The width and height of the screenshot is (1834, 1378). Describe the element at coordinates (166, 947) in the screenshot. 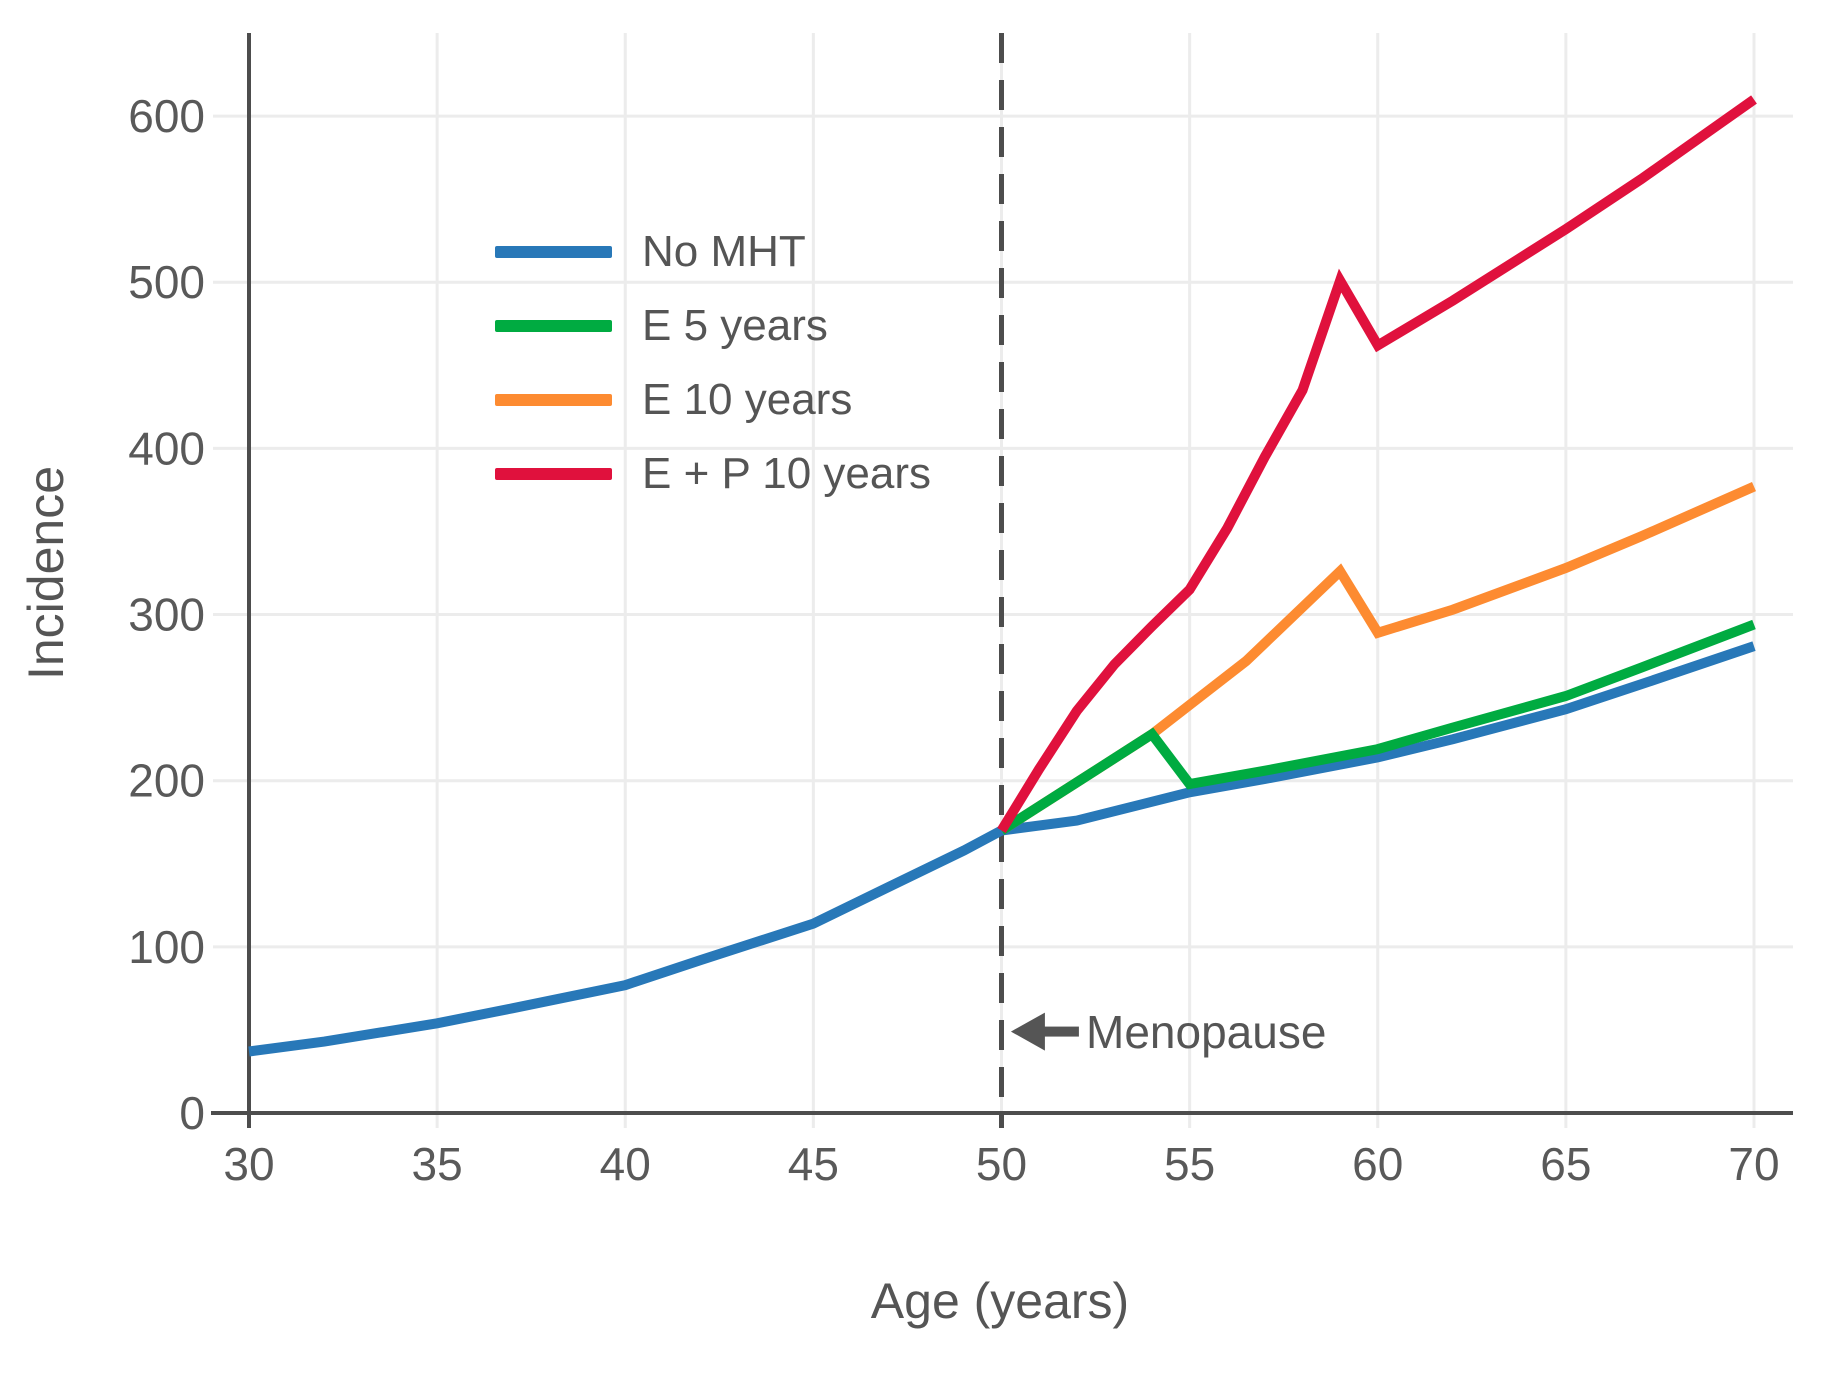

I see `y-tick-label-100: 100` at that location.